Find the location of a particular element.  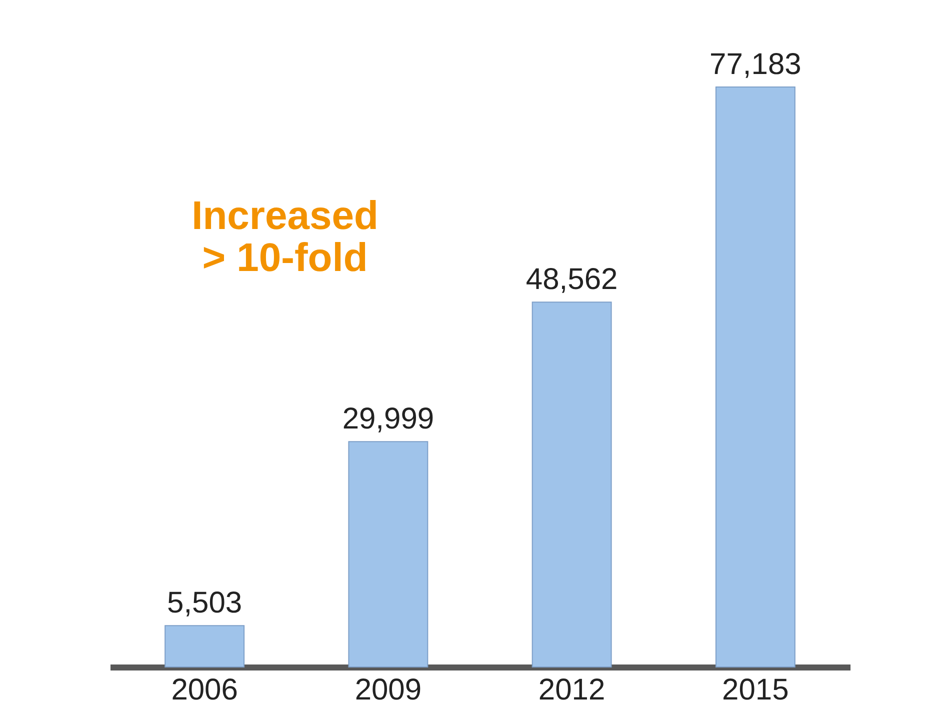

data-label: 29,999 is located at coordinates (388, 419).